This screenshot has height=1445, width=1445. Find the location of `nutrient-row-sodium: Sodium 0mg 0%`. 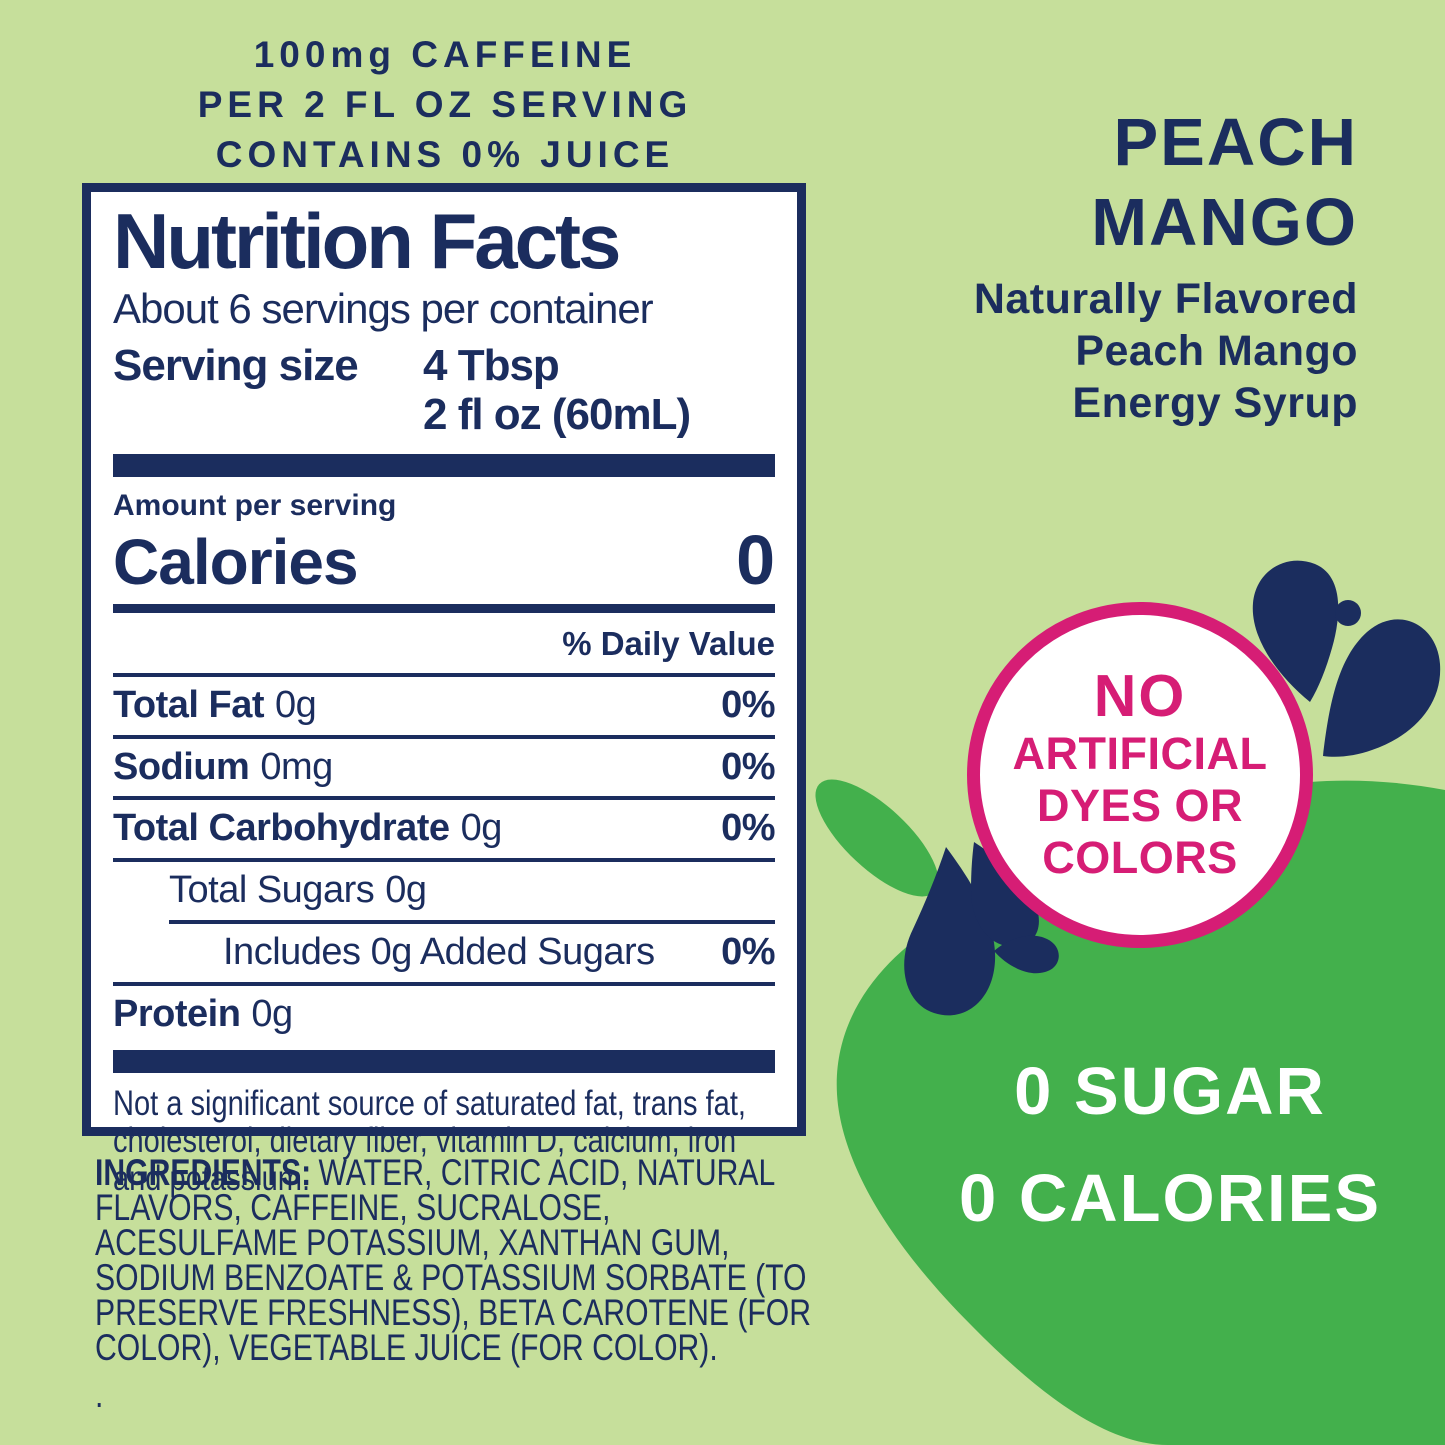

nutrient-row-sodium: Sodium 0mg 0% is located at coordinates (444, 768).